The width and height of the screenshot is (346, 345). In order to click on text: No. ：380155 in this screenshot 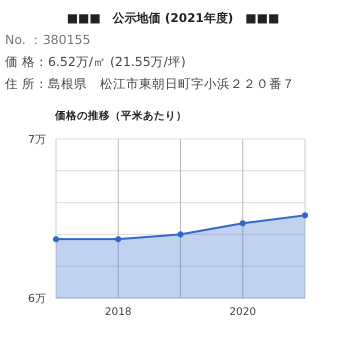, I will do `click(47, 39)`.